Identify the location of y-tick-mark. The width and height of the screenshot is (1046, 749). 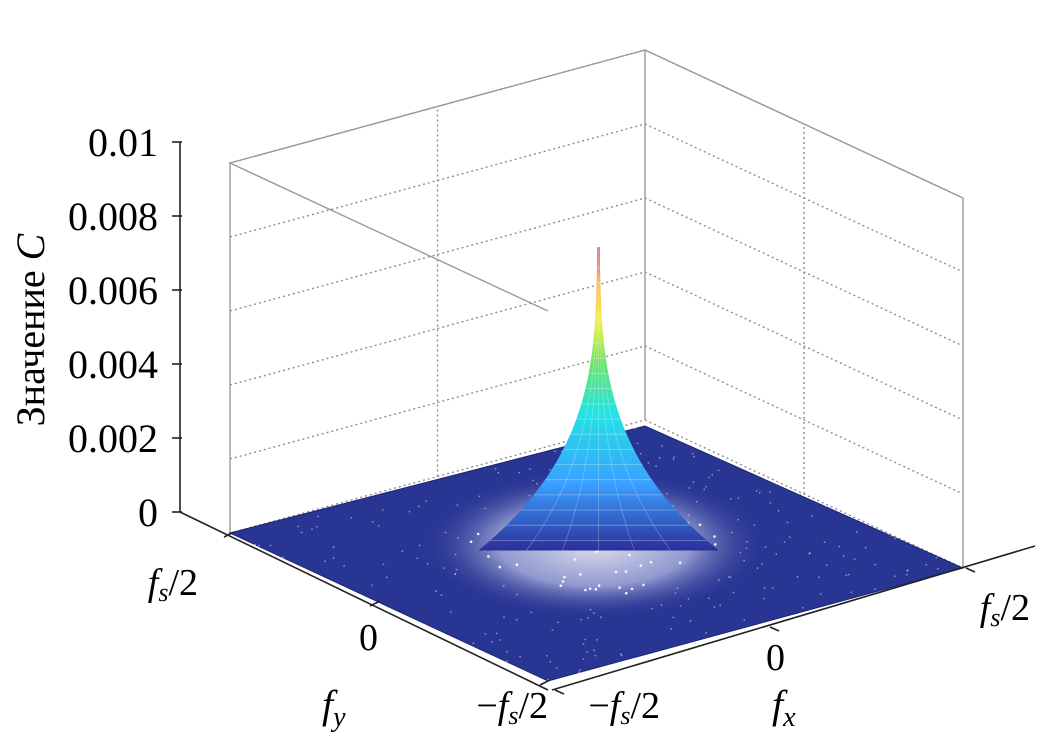
(229, 534).